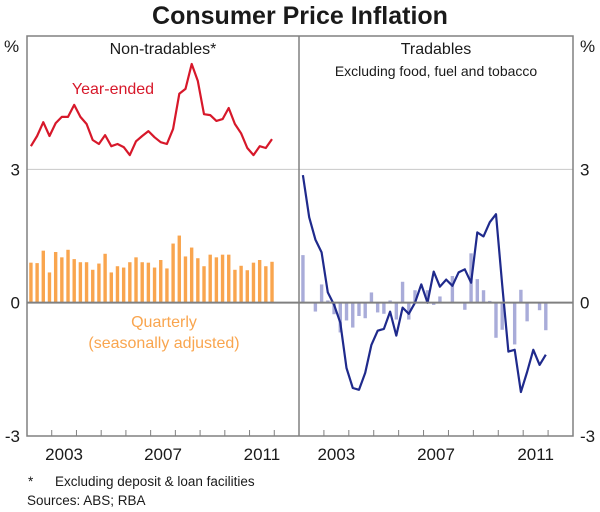 This screenshot has width=600, height=512. Describe the element at coordinates (163, 343) in the screenshot. I see `series-label-seasonally-adjusted: (seasonally adjusted)` at that location.